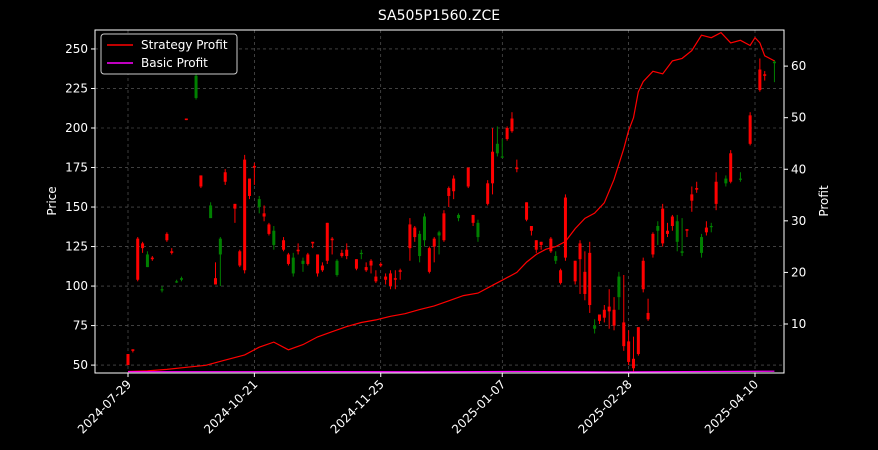 The image size is (878, 450). Describe the element at coordinates (76, 207) in the screenshot. I see `y-tick-label: 150` at that location.